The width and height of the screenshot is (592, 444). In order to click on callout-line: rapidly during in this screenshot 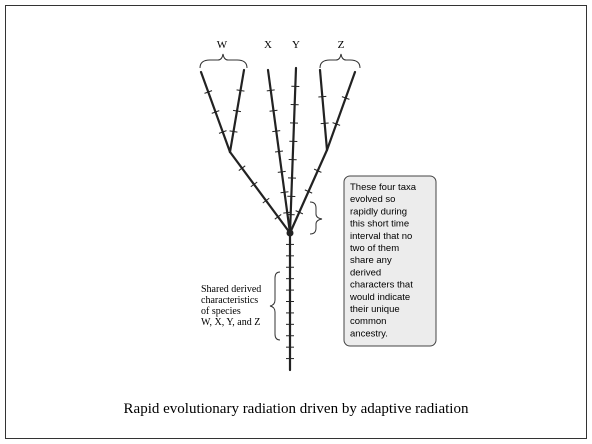, I will do `click(378, 211)`.